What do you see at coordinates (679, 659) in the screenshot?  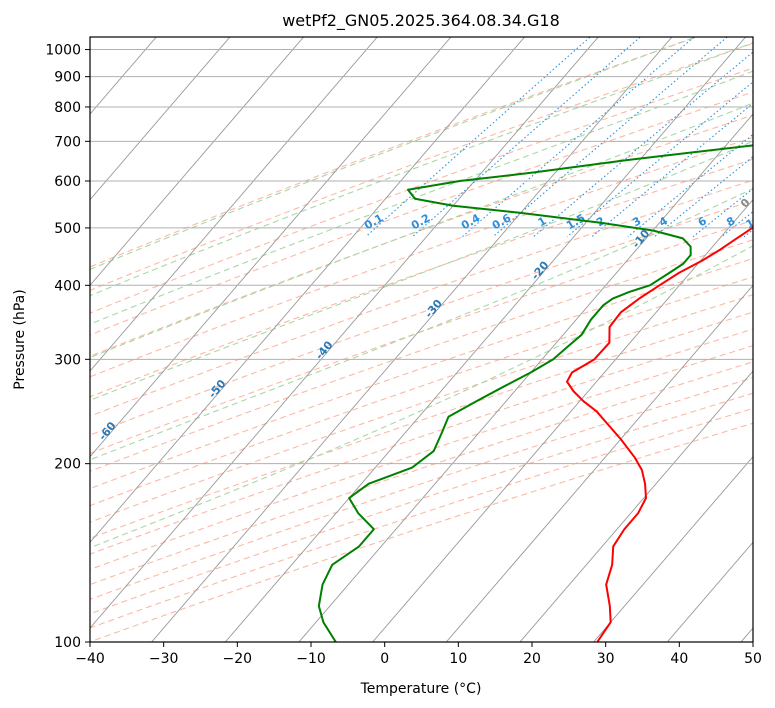 I see `x-tick-label: 40` at bounding box center [679, 659].